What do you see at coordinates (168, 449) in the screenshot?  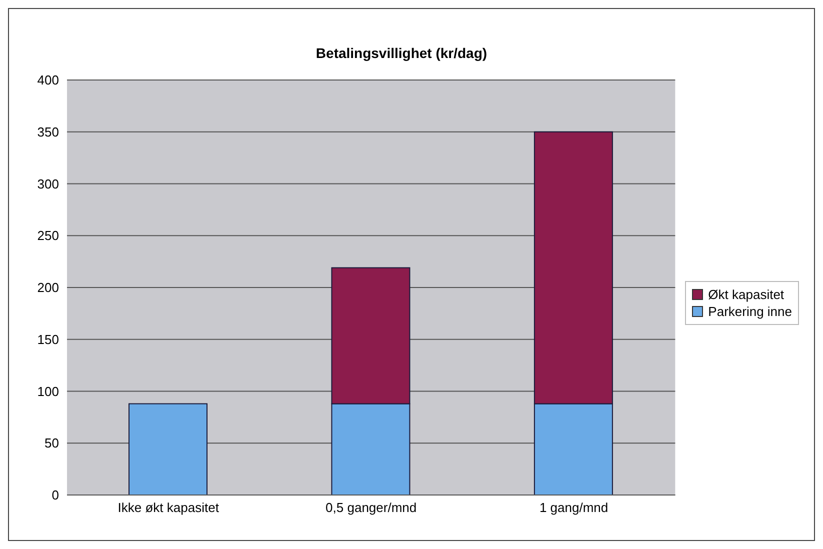 I see `bar` at bounding box center [168, 449].